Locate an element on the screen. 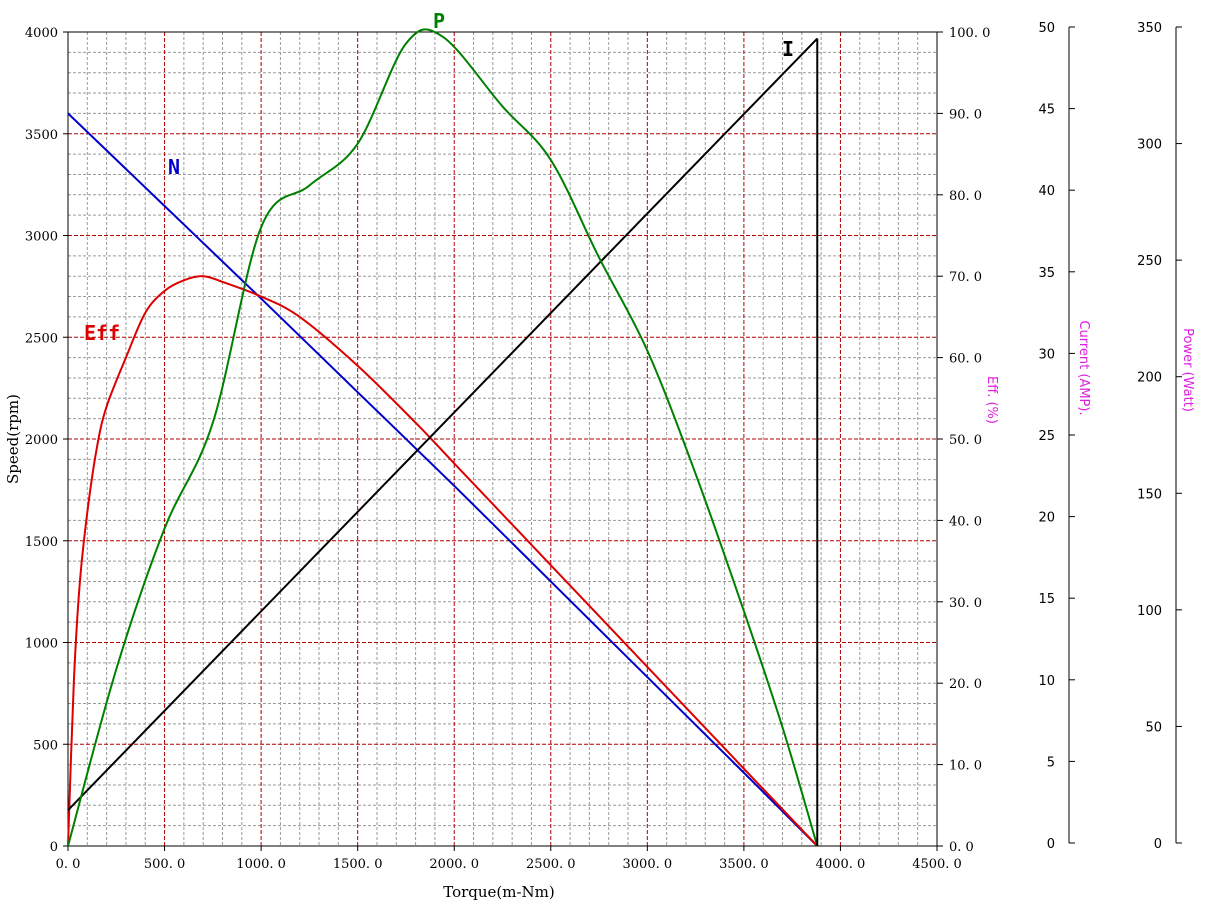  x-tick-label: 2500. 0 is located at coordinates (551, 864).